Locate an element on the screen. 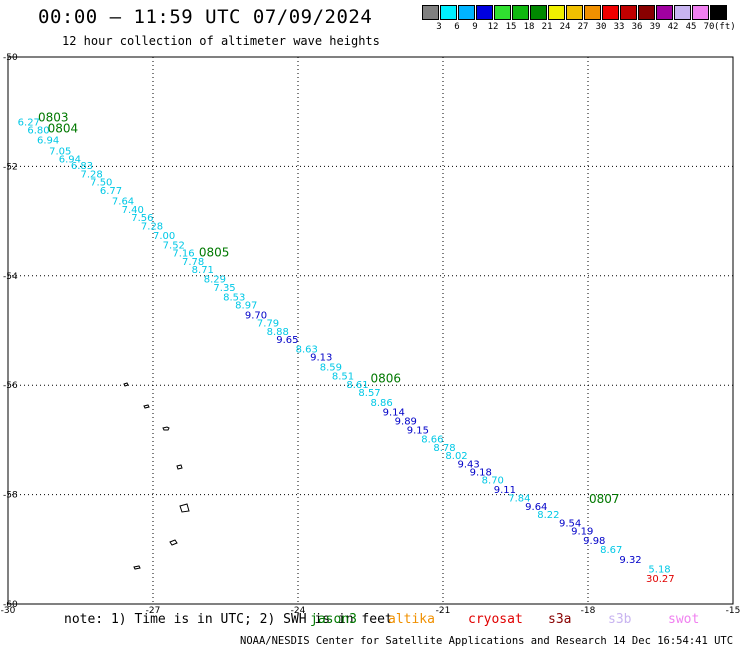 This screenshot has width=740, height=650. wave-height-label: 7.64 is located at coordinates (123, 202).